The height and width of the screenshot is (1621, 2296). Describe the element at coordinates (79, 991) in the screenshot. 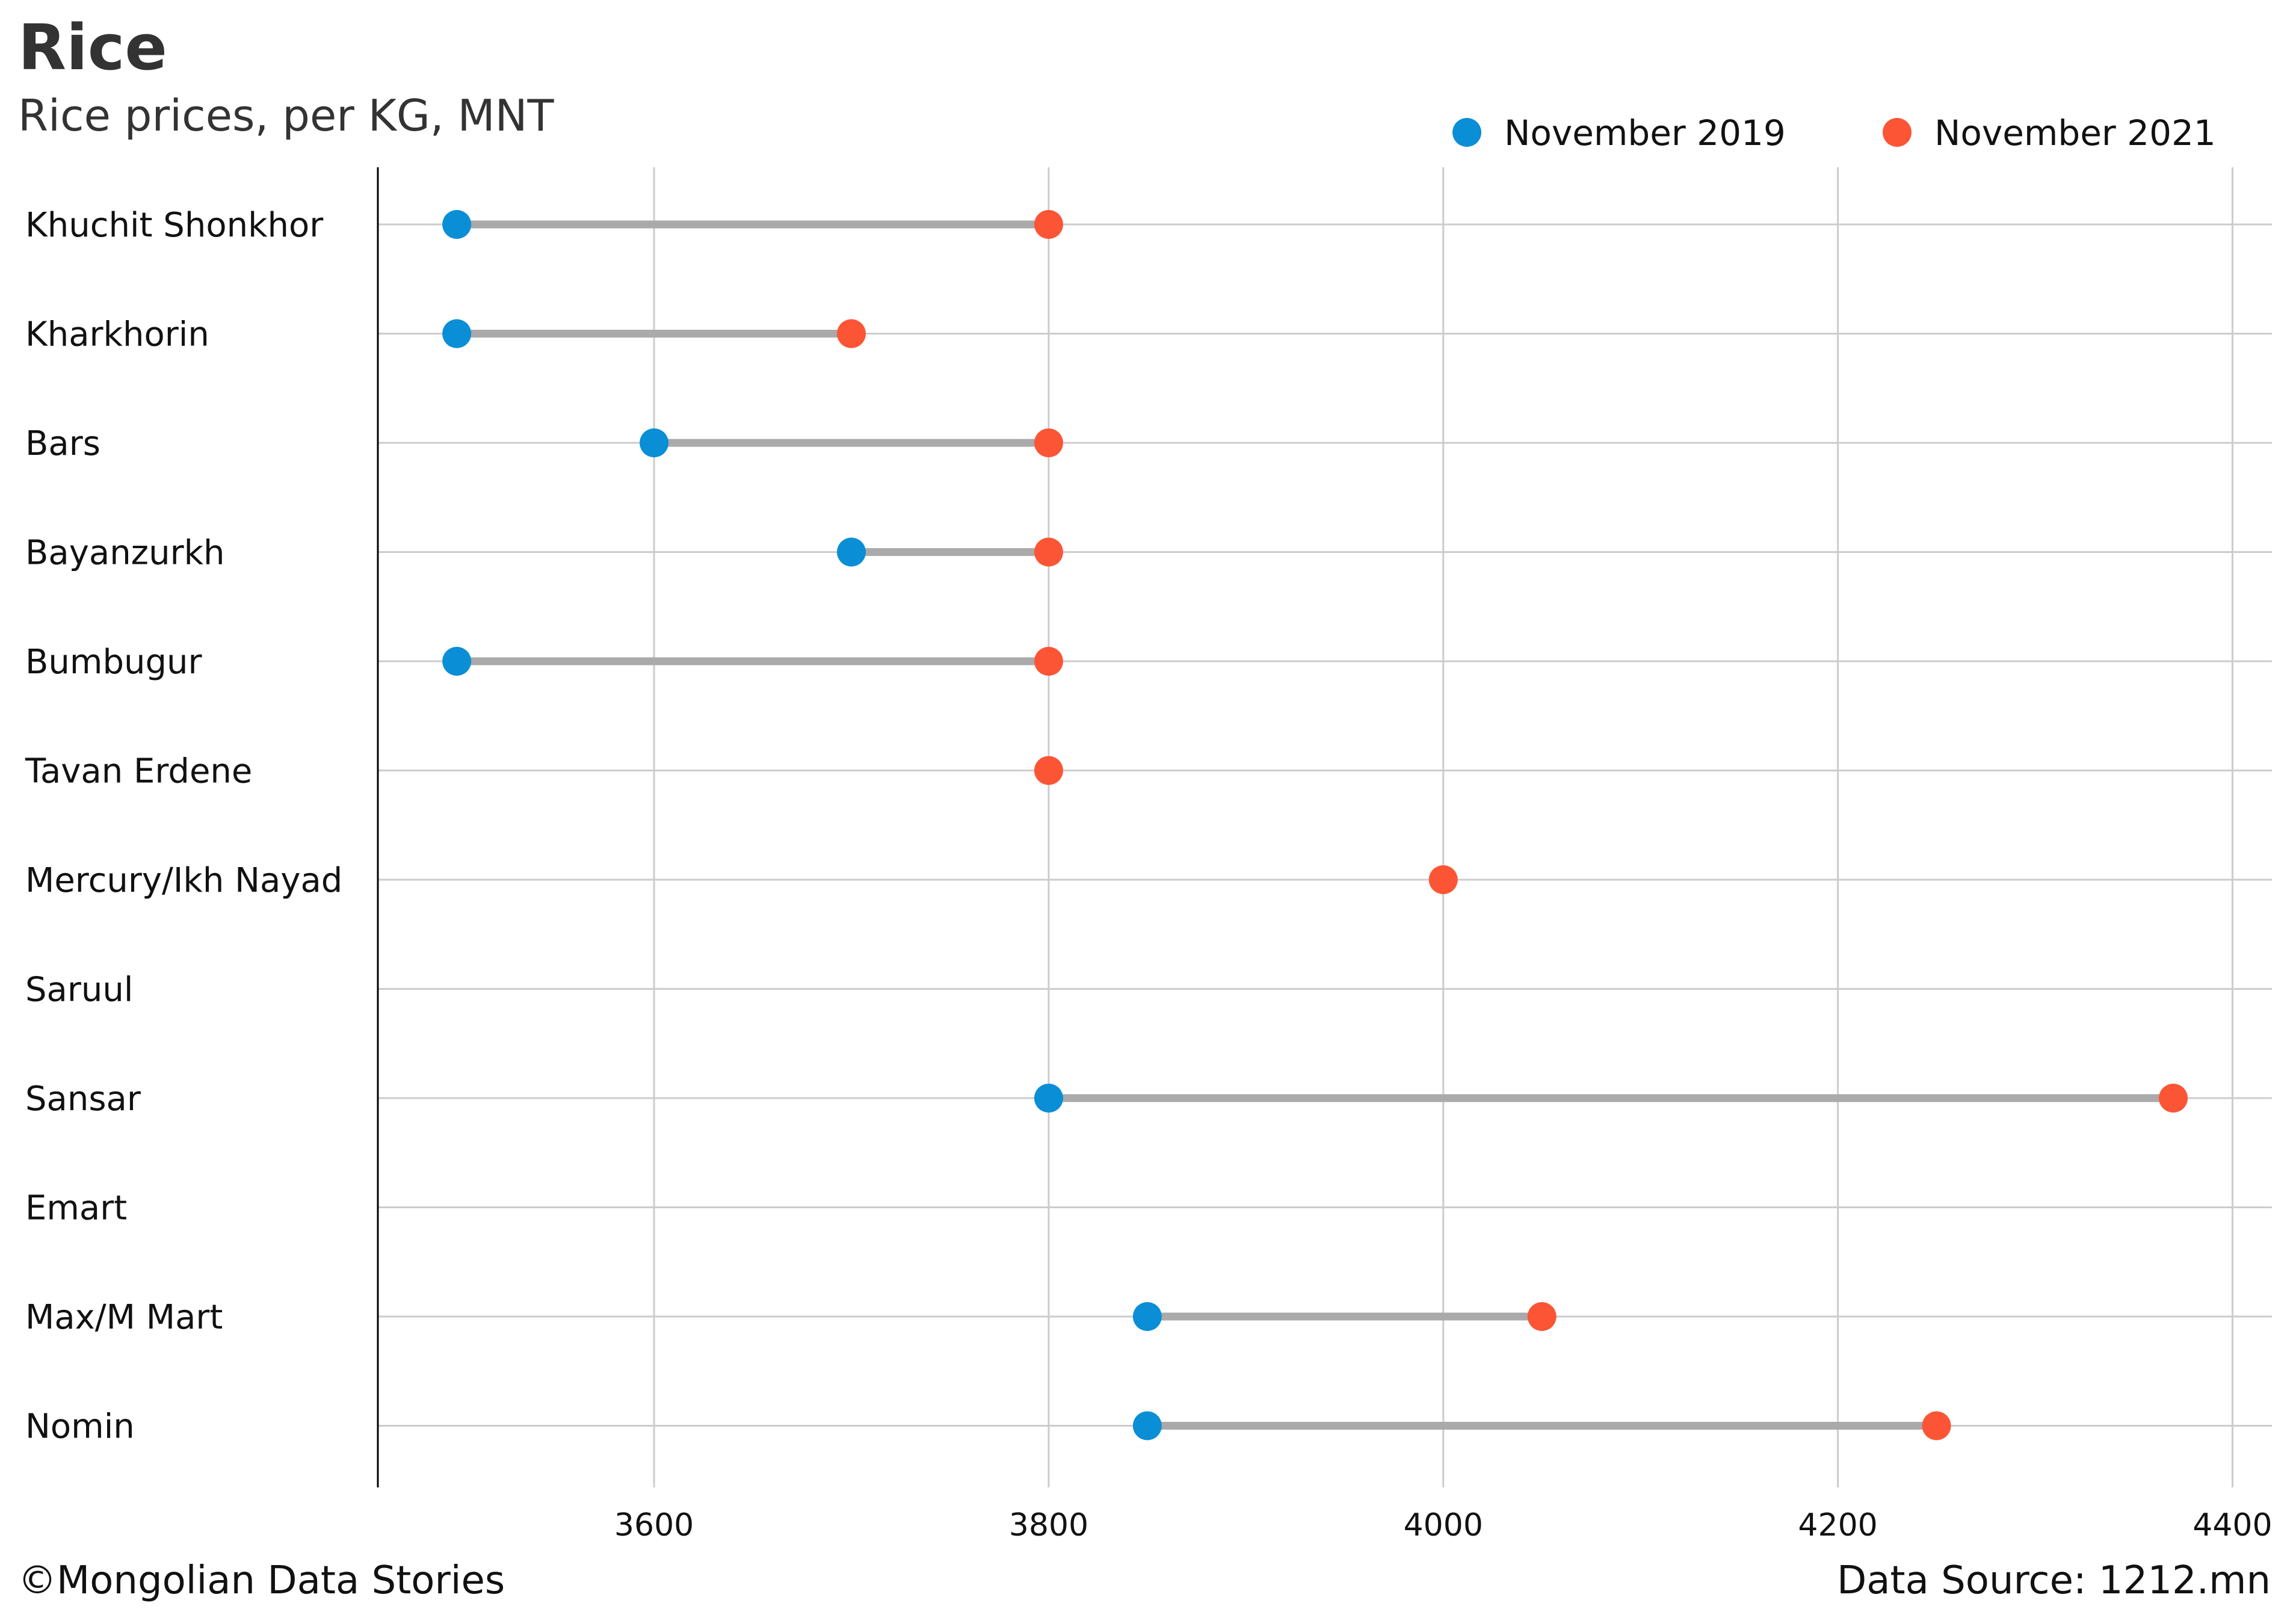

I see `category-label: Saruul` at that location.